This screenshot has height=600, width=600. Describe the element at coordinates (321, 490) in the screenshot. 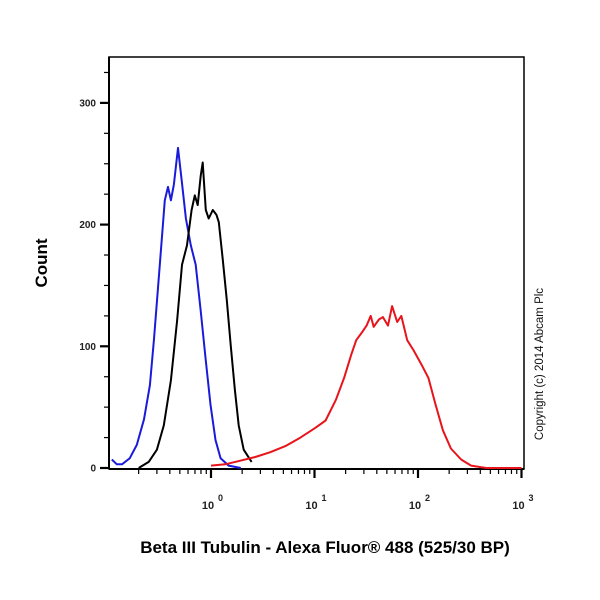

I see `x-axis: 10 0 10 1 10 2 10 3` at that location.